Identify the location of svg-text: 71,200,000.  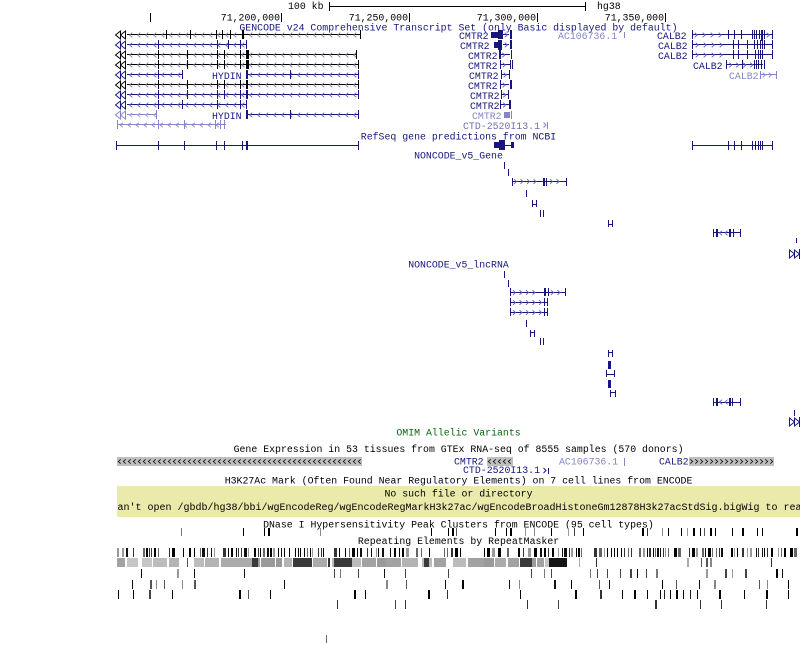
(250, 19).